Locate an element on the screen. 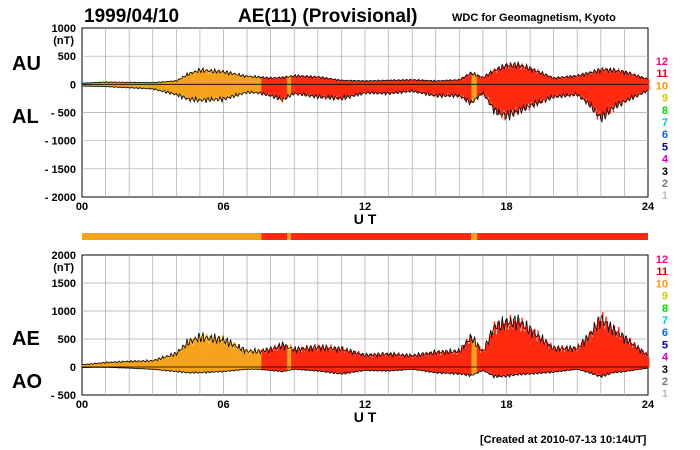  institution-label: WDC for Geomagnetism, Kyoto is located at coordinates (534, 18).